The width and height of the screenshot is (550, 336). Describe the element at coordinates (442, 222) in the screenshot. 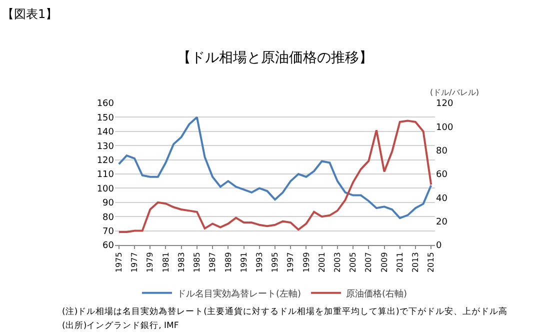

I see `y2-tick-label: 20` at that location.